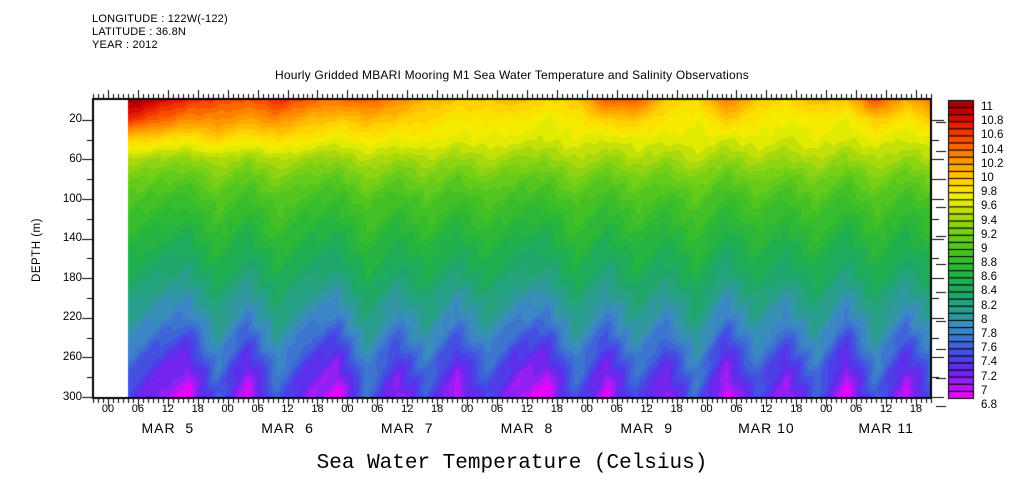 This screenshot has width=1009, height=504. Describe the element at coordinates (766, 428) in the screenshot. I see `x-day-label: MAR 10` at that location.